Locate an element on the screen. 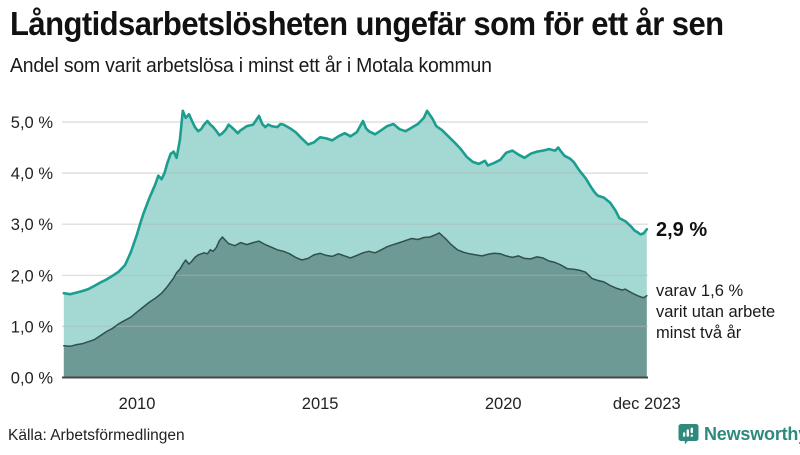 The height and width of the screenshot is (455, 800). y-tick-label-1,0 %: 1,0 % is located at coordinates (32, 327).